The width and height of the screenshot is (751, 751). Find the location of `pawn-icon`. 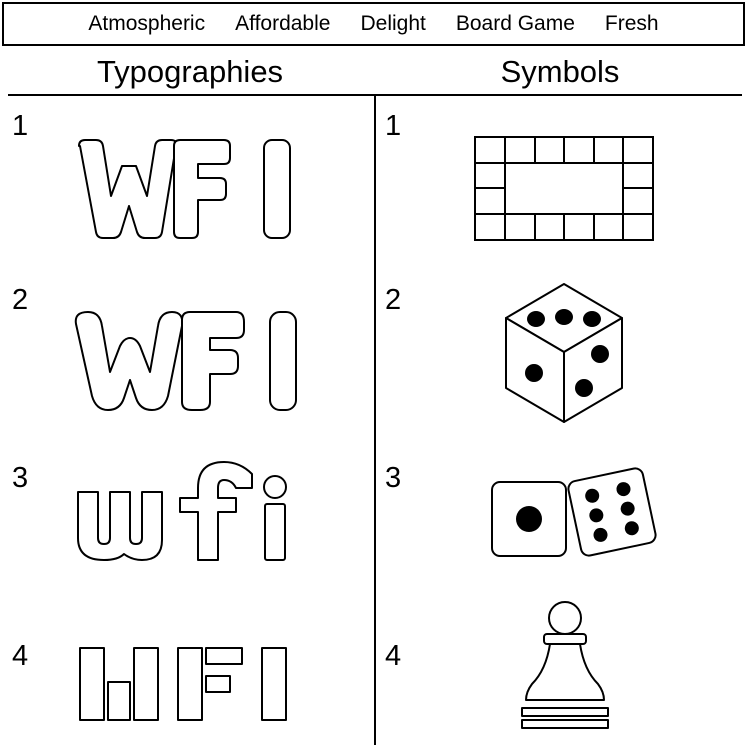

pawn-icon is located at coordinates (565, 665).